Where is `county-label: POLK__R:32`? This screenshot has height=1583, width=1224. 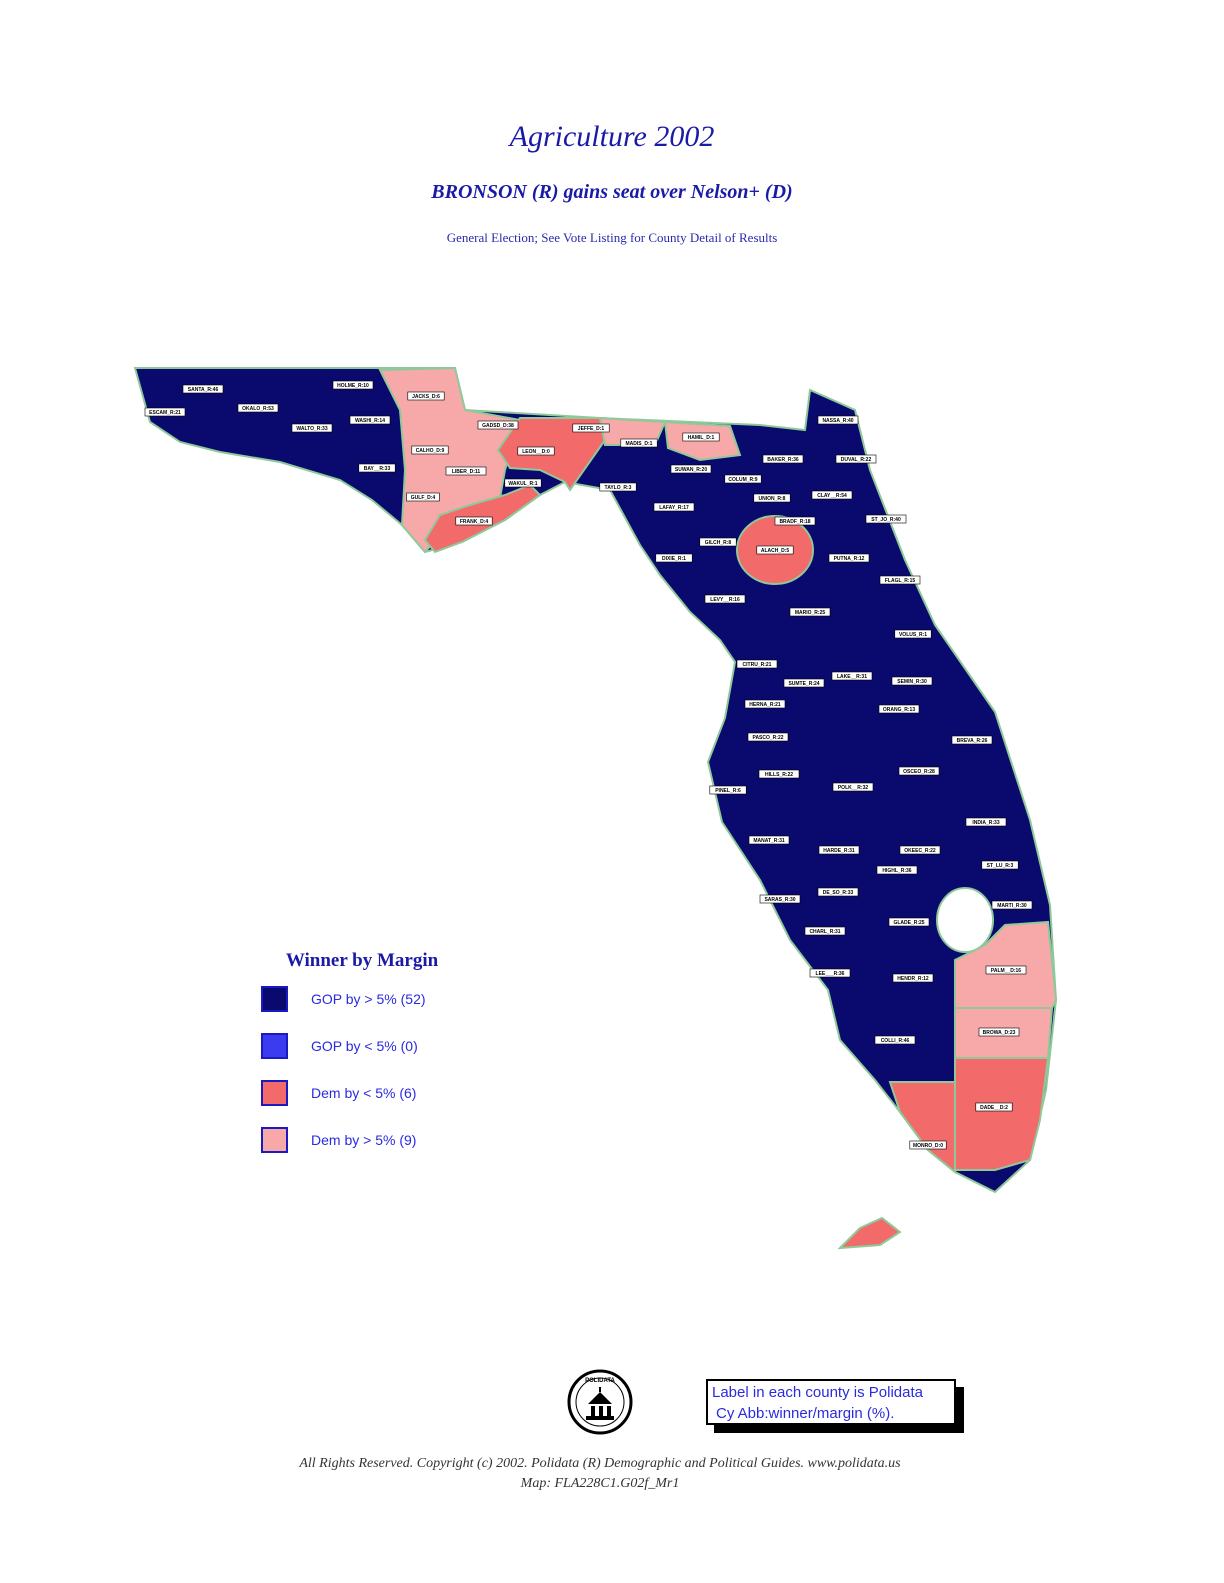 county-label: POLK__R:32 is located at coordinates (853, 788).